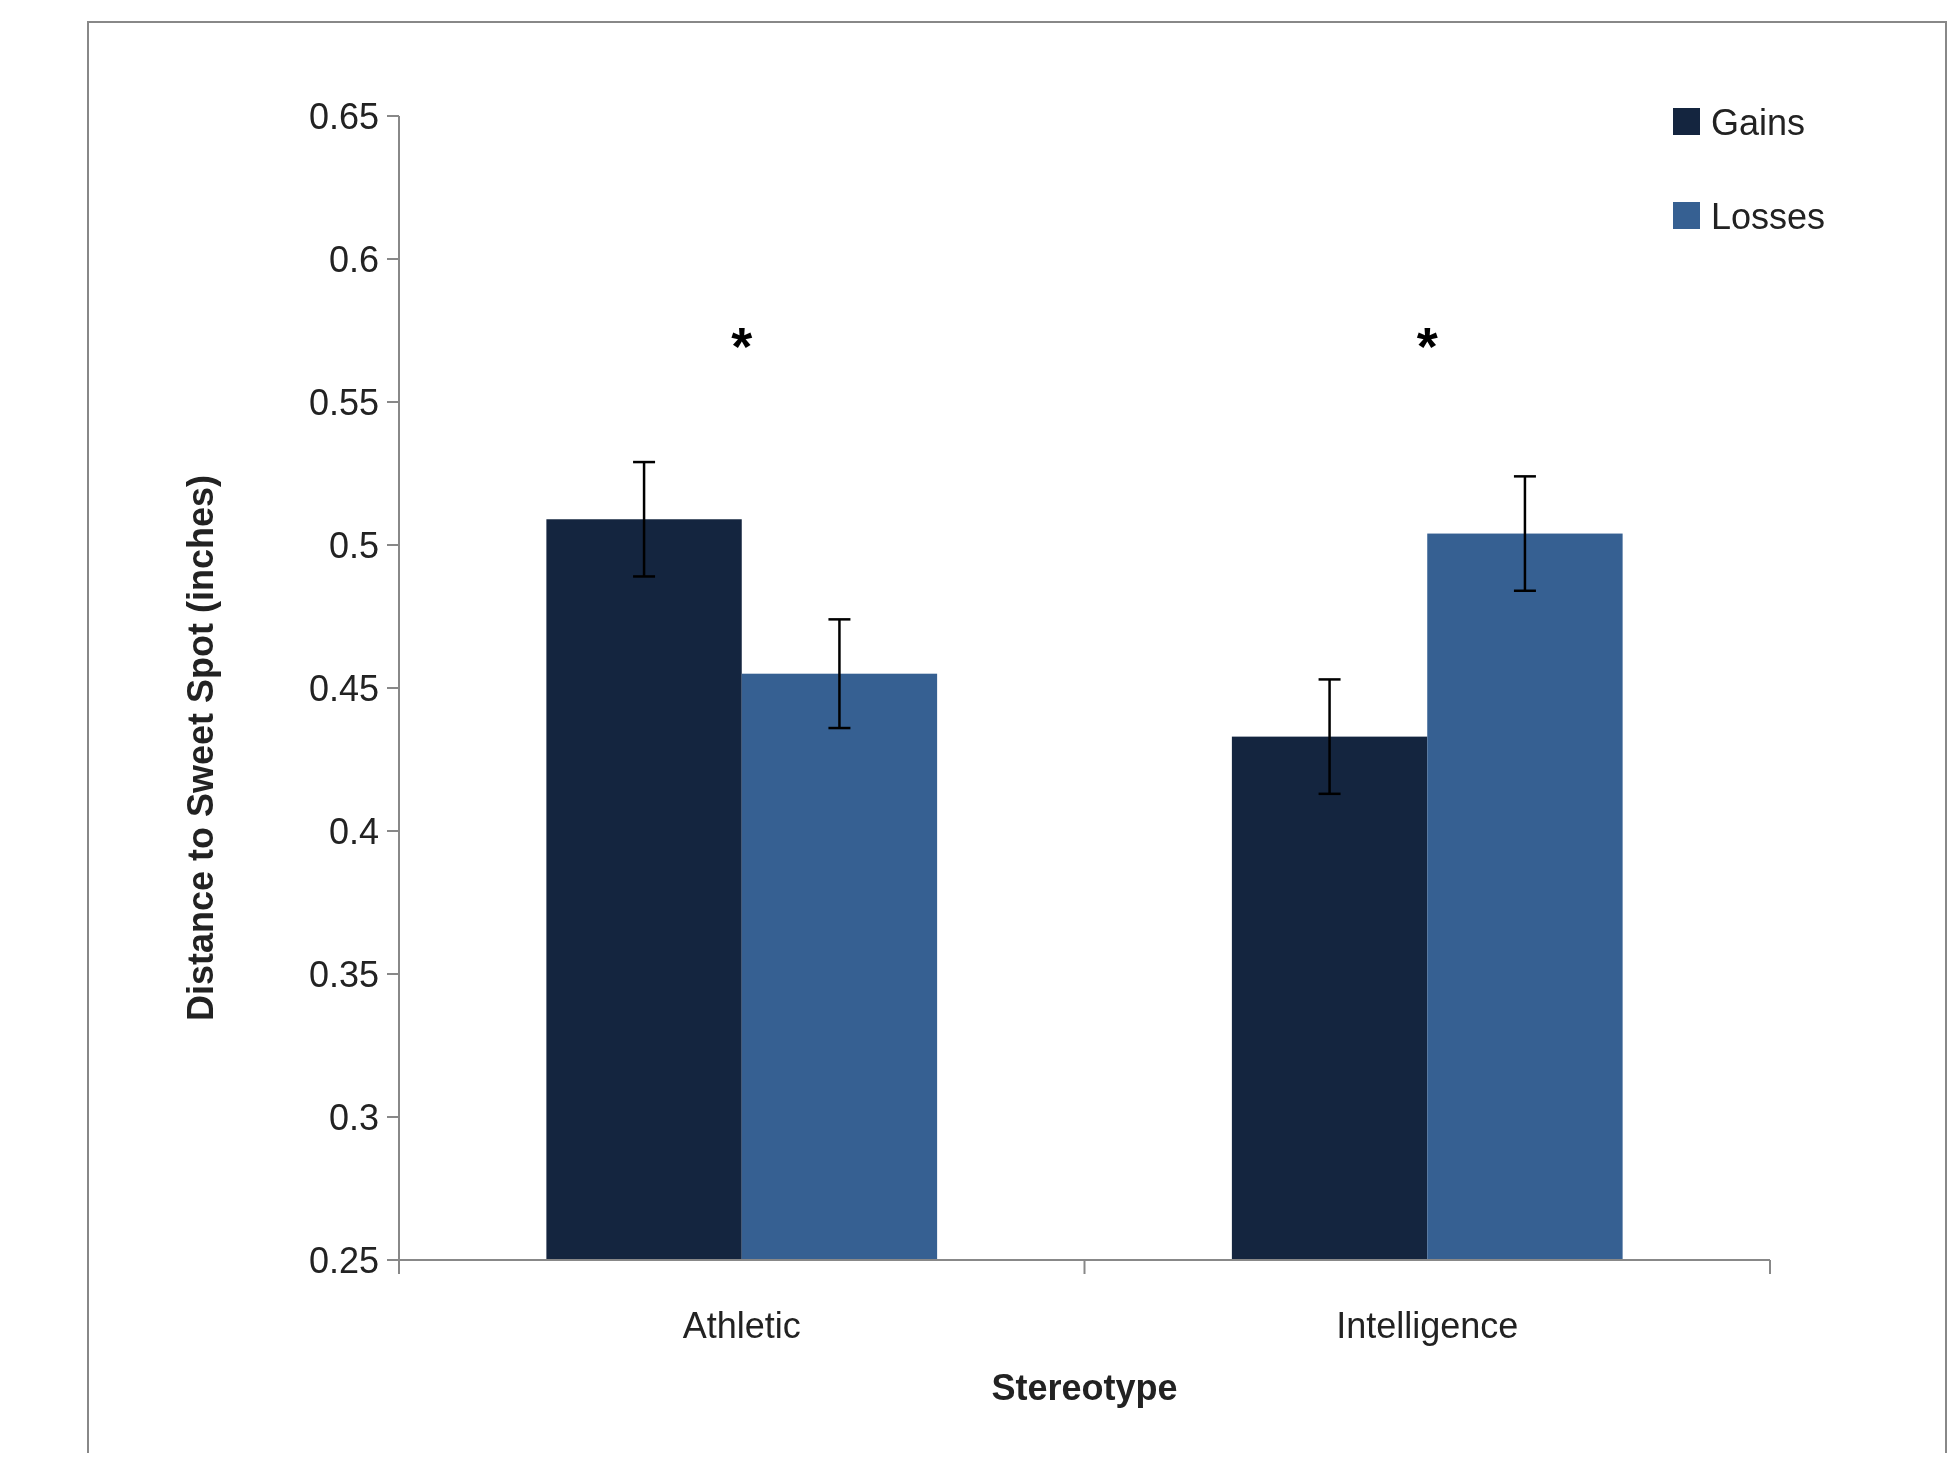 The width and height of the screenshot is (1955, 1461). What do you see at coordinates (343, 1260) in the screenshot?
I see `y-tick-label: 0.25` at bounding box center [343, 1260].